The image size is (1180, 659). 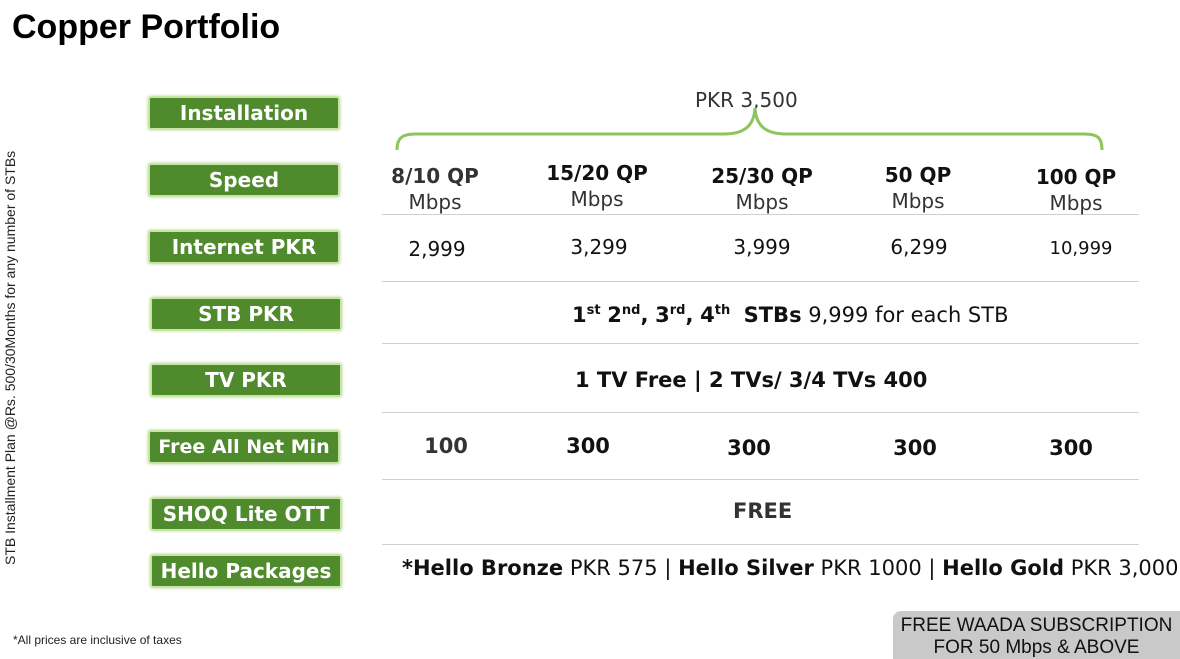 What do you see at coordinates (746, 100) in the screenshot?
I see `installation-price: PKR 3,500` at bounding box center [746, 100].